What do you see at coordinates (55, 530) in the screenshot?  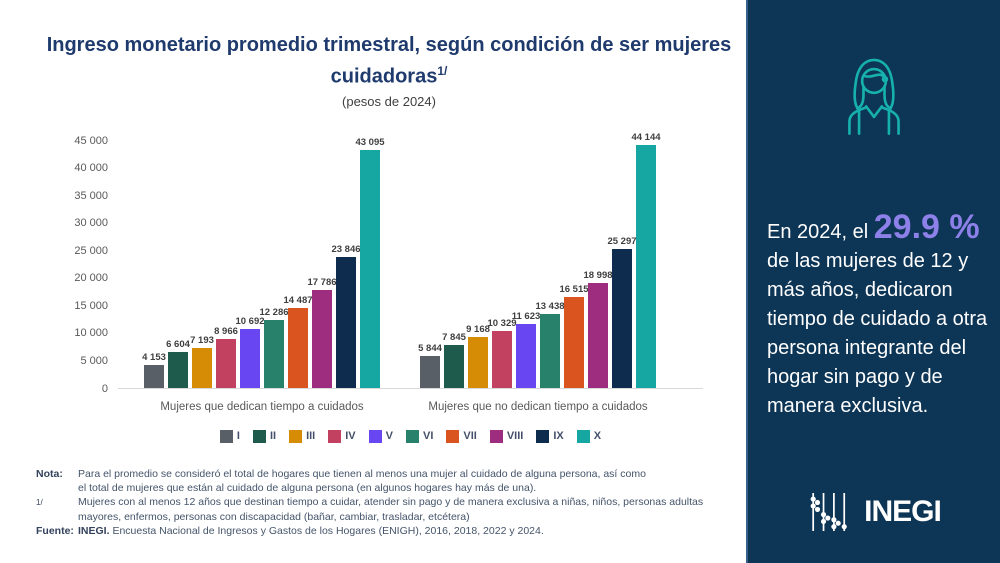 I see `fuente-label: Fuente:` at bounding box center [55, 530].